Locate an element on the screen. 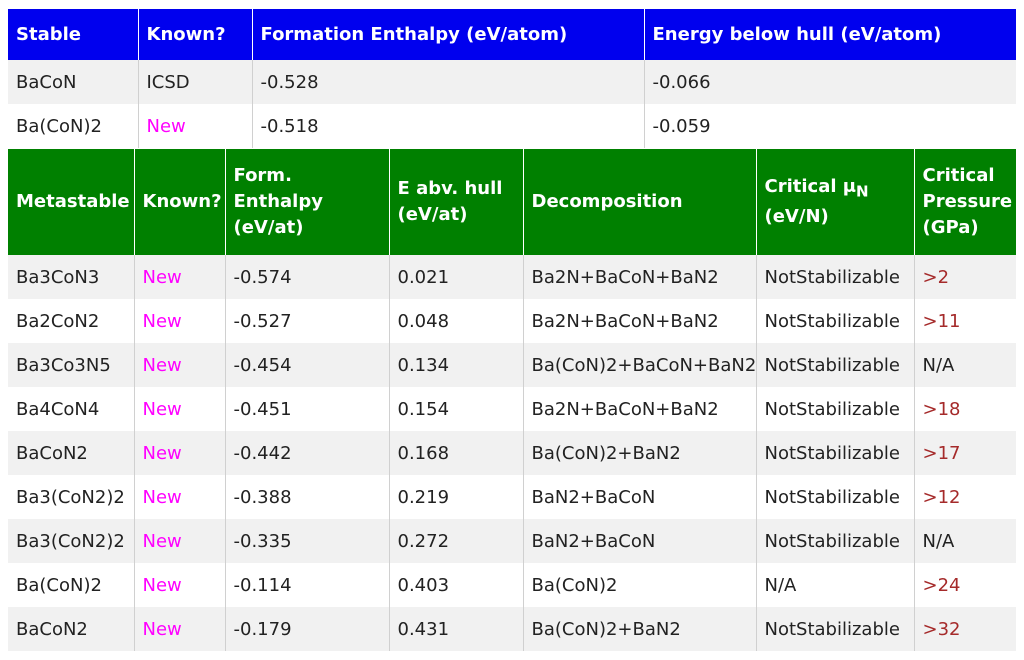  form-enthalpy-cell: -0.451 is located at coordinates (307, 409).